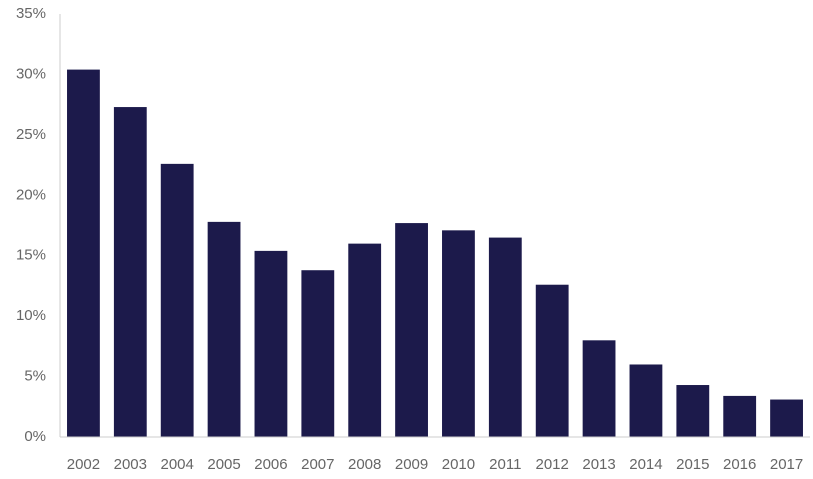  What do you see at coordinates (31, 134) in the screenshot?
I see `y-tick-label: 25%` at bounding box center [31, 134].